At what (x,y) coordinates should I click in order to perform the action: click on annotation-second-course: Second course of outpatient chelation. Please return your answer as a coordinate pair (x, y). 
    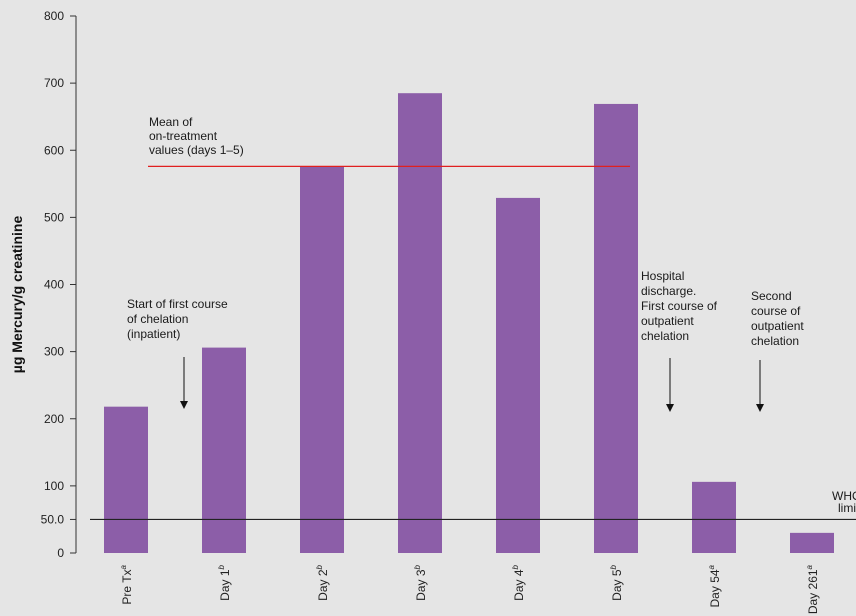
    Looking at the image, I should click on (777, 318).